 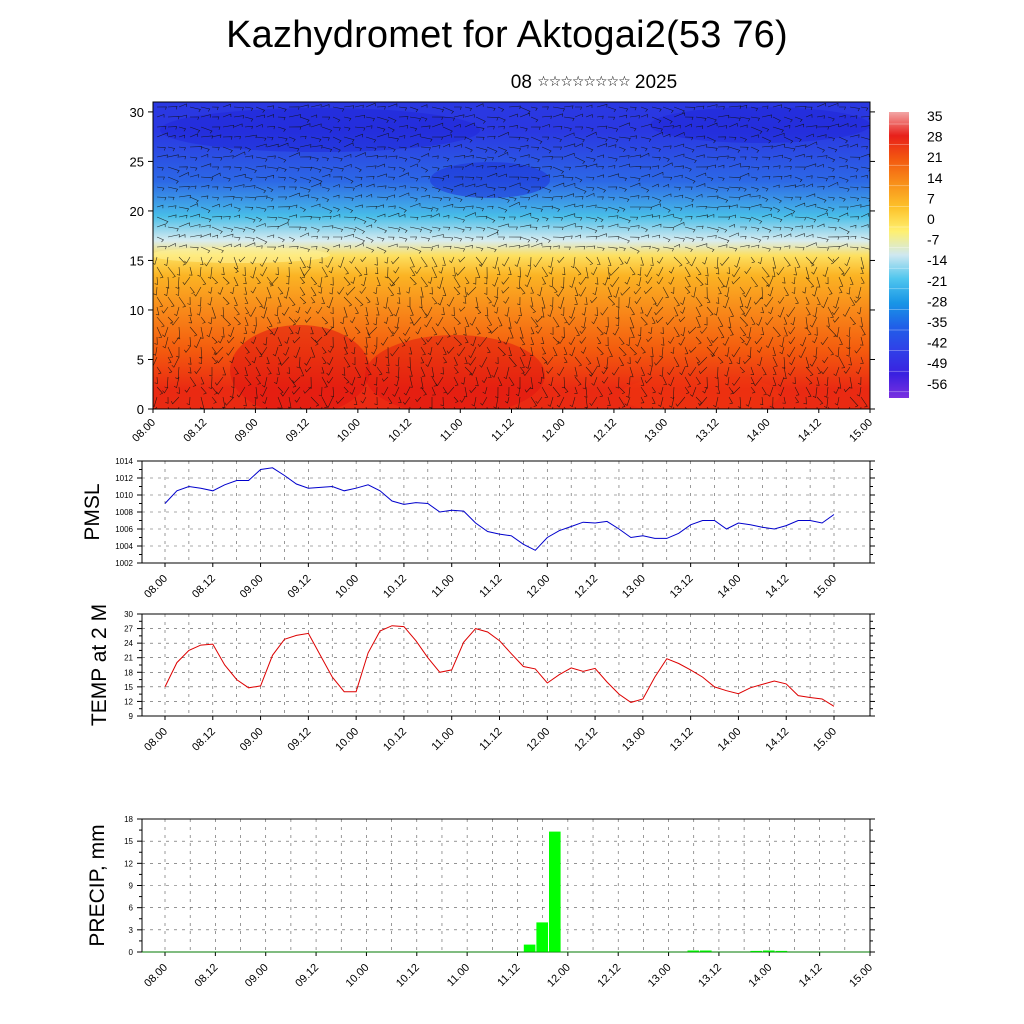 I want to click on heatmap-xtick-label: 12.00, so click(x=554, y=431).